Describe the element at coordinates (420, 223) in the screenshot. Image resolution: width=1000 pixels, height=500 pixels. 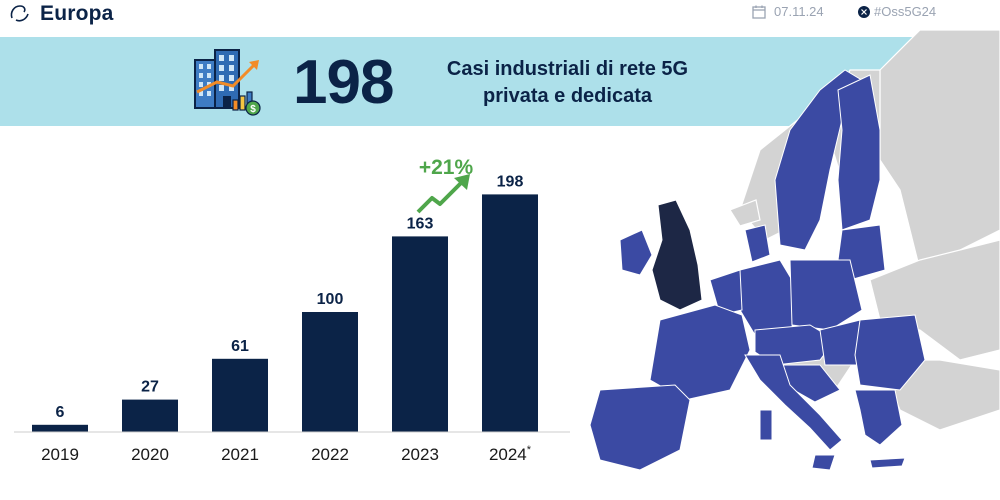
I see `value-label-2023: 163` at that location.